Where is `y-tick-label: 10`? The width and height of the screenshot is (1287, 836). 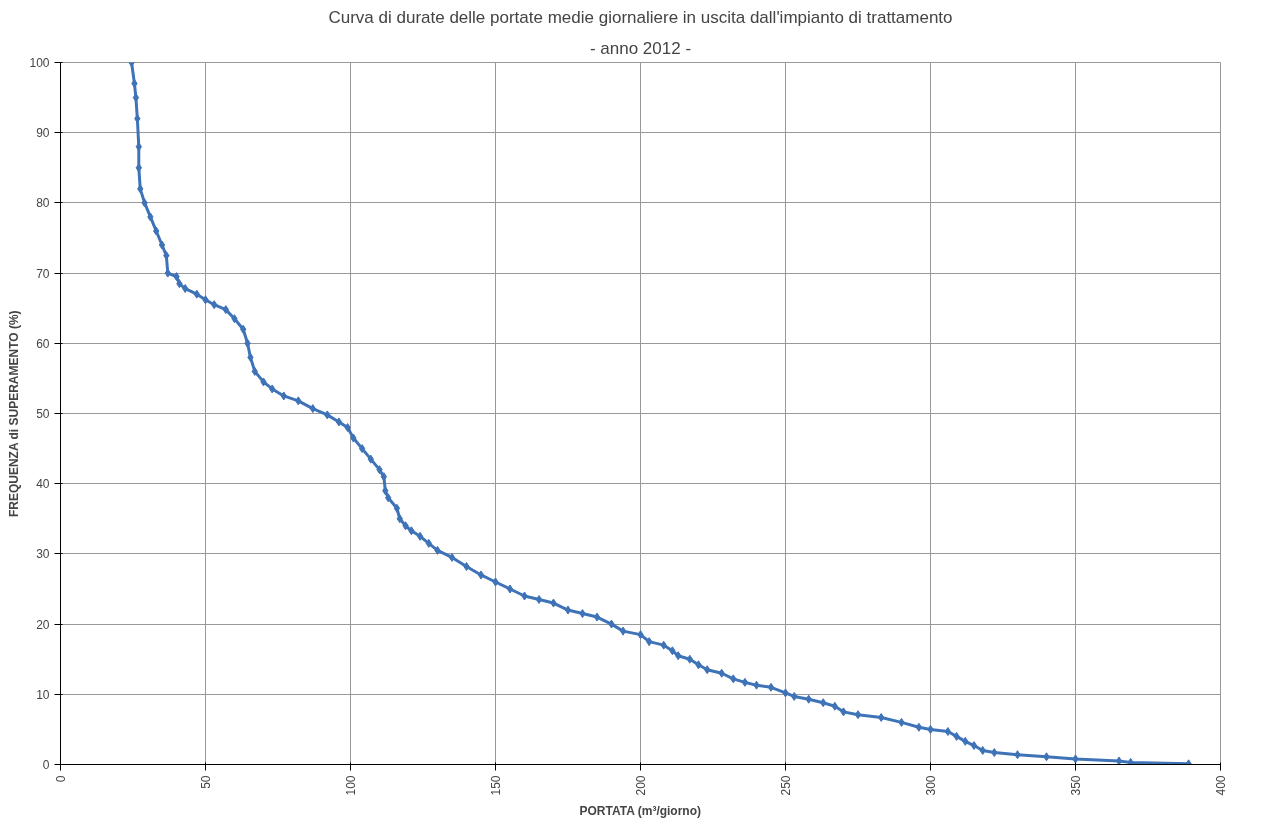 y-tick-label: 10 is located at coordinates (43, 694).